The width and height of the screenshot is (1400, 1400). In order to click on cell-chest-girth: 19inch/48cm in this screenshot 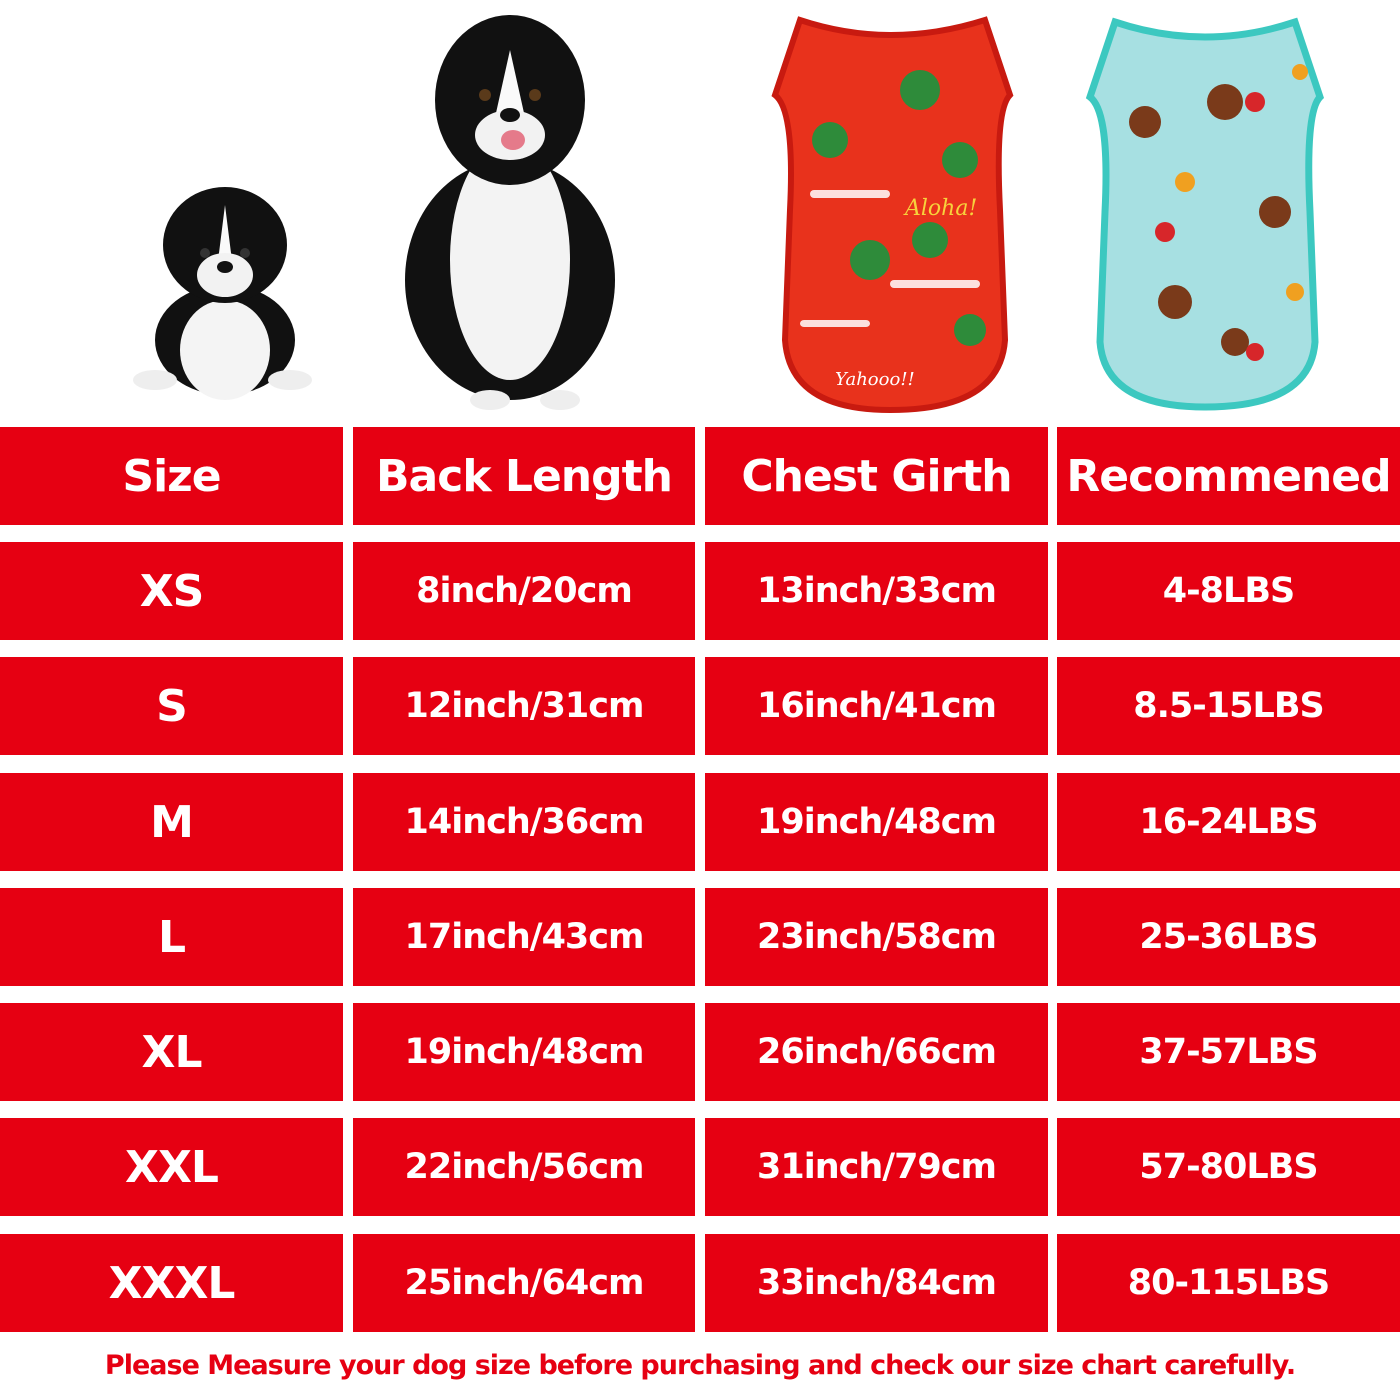, I will do `click(876, 822)`.